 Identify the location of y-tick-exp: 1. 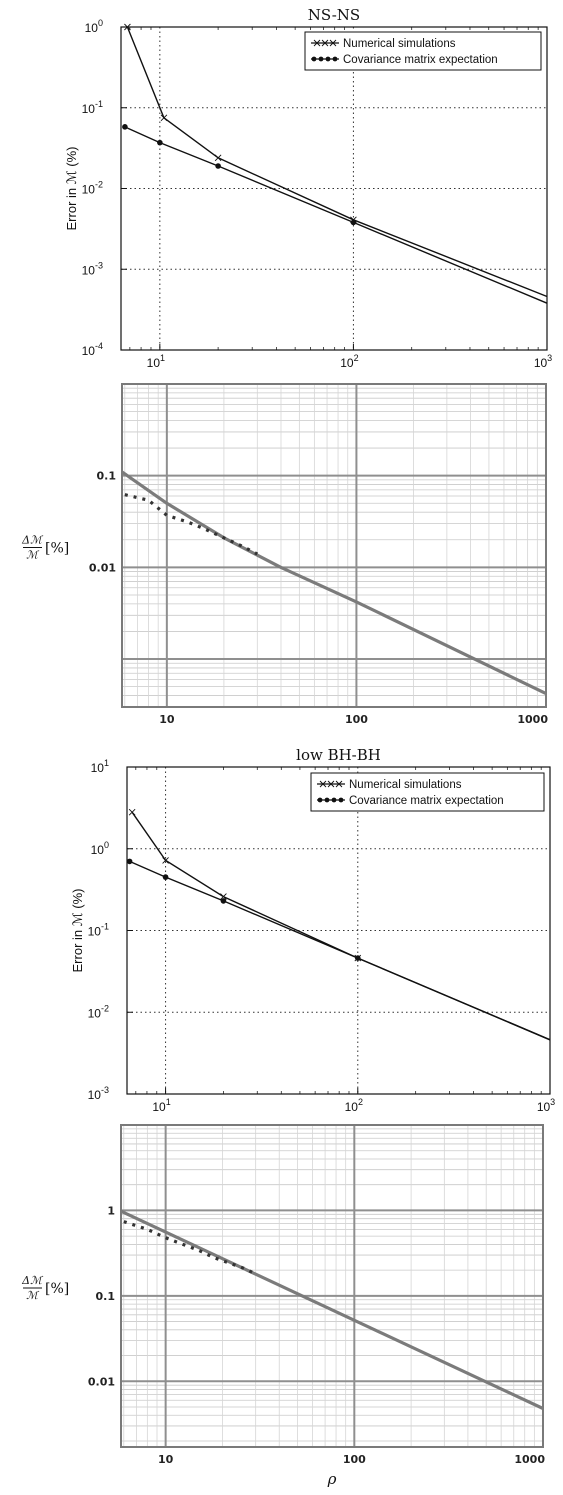
(106, 763).